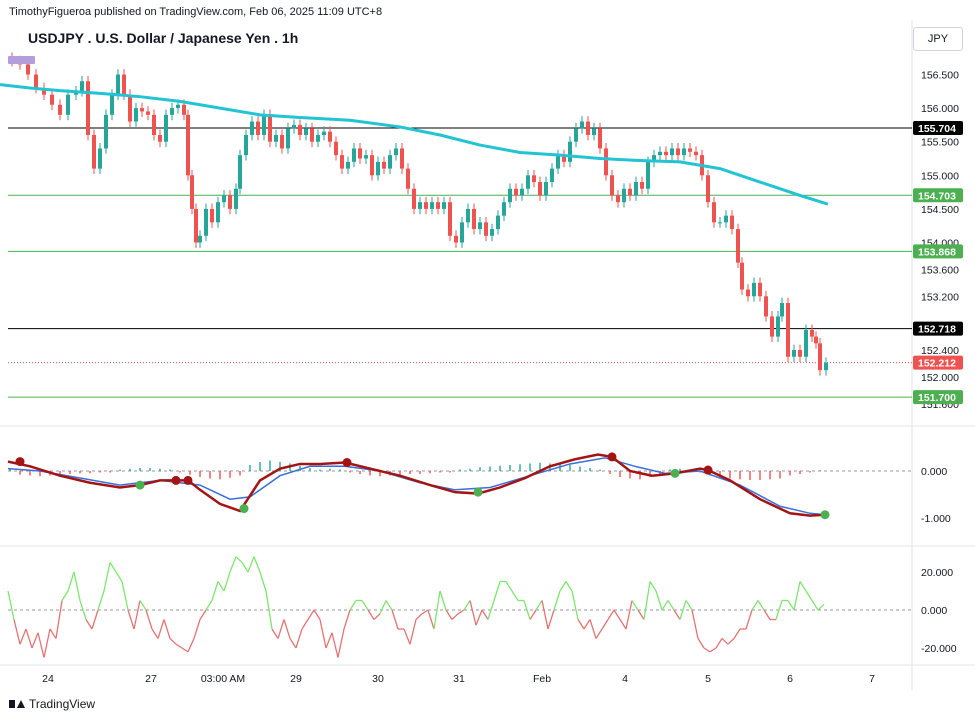  I want to click on price-tick-label: 153.200, so click(940, 297).